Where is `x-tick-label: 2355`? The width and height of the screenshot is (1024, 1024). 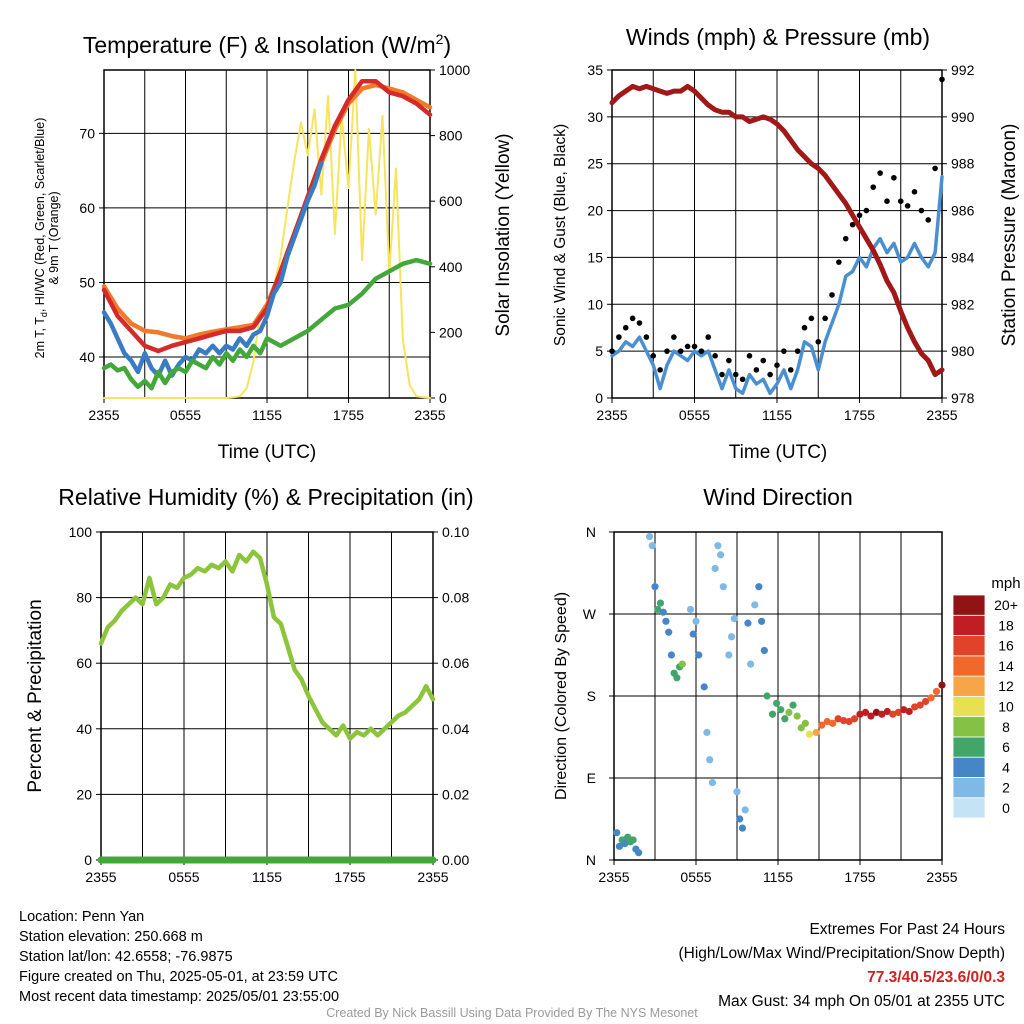 x-tick-label: 2355 is located at coordinates (432, 877).